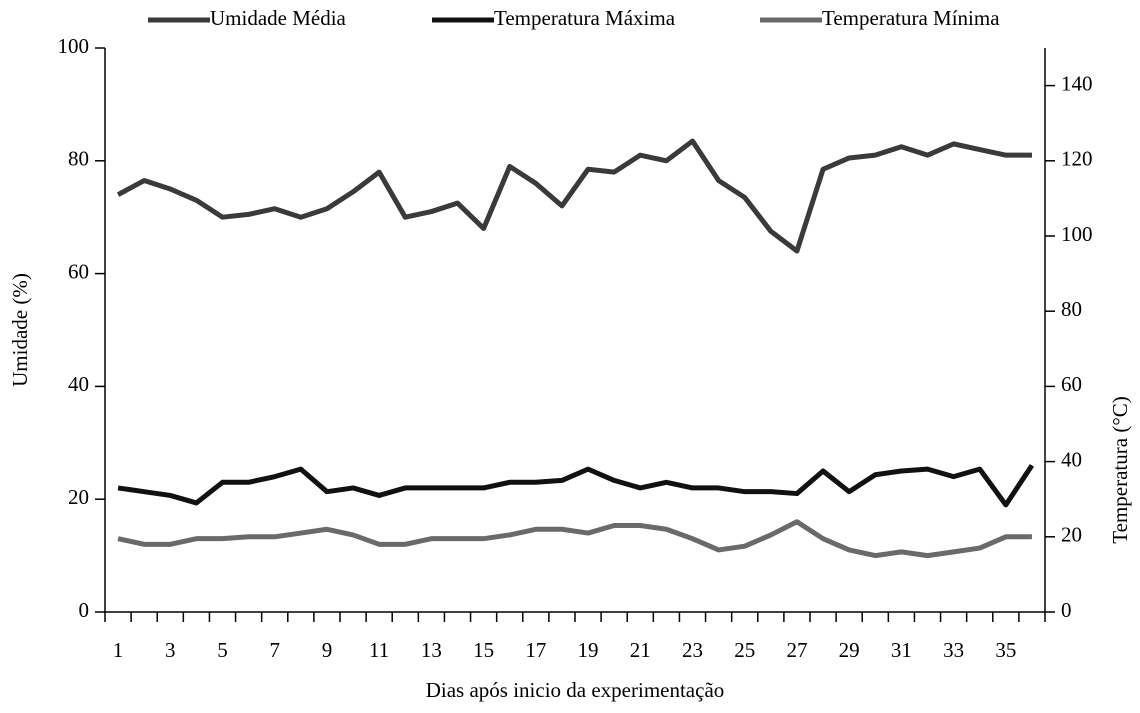 The width and height of the screenshot is (1140, 713). What do you see at coordinates (901, 650) in the screenshot?
I see `x-tick-label: 31` at bounding box center [901, 650].